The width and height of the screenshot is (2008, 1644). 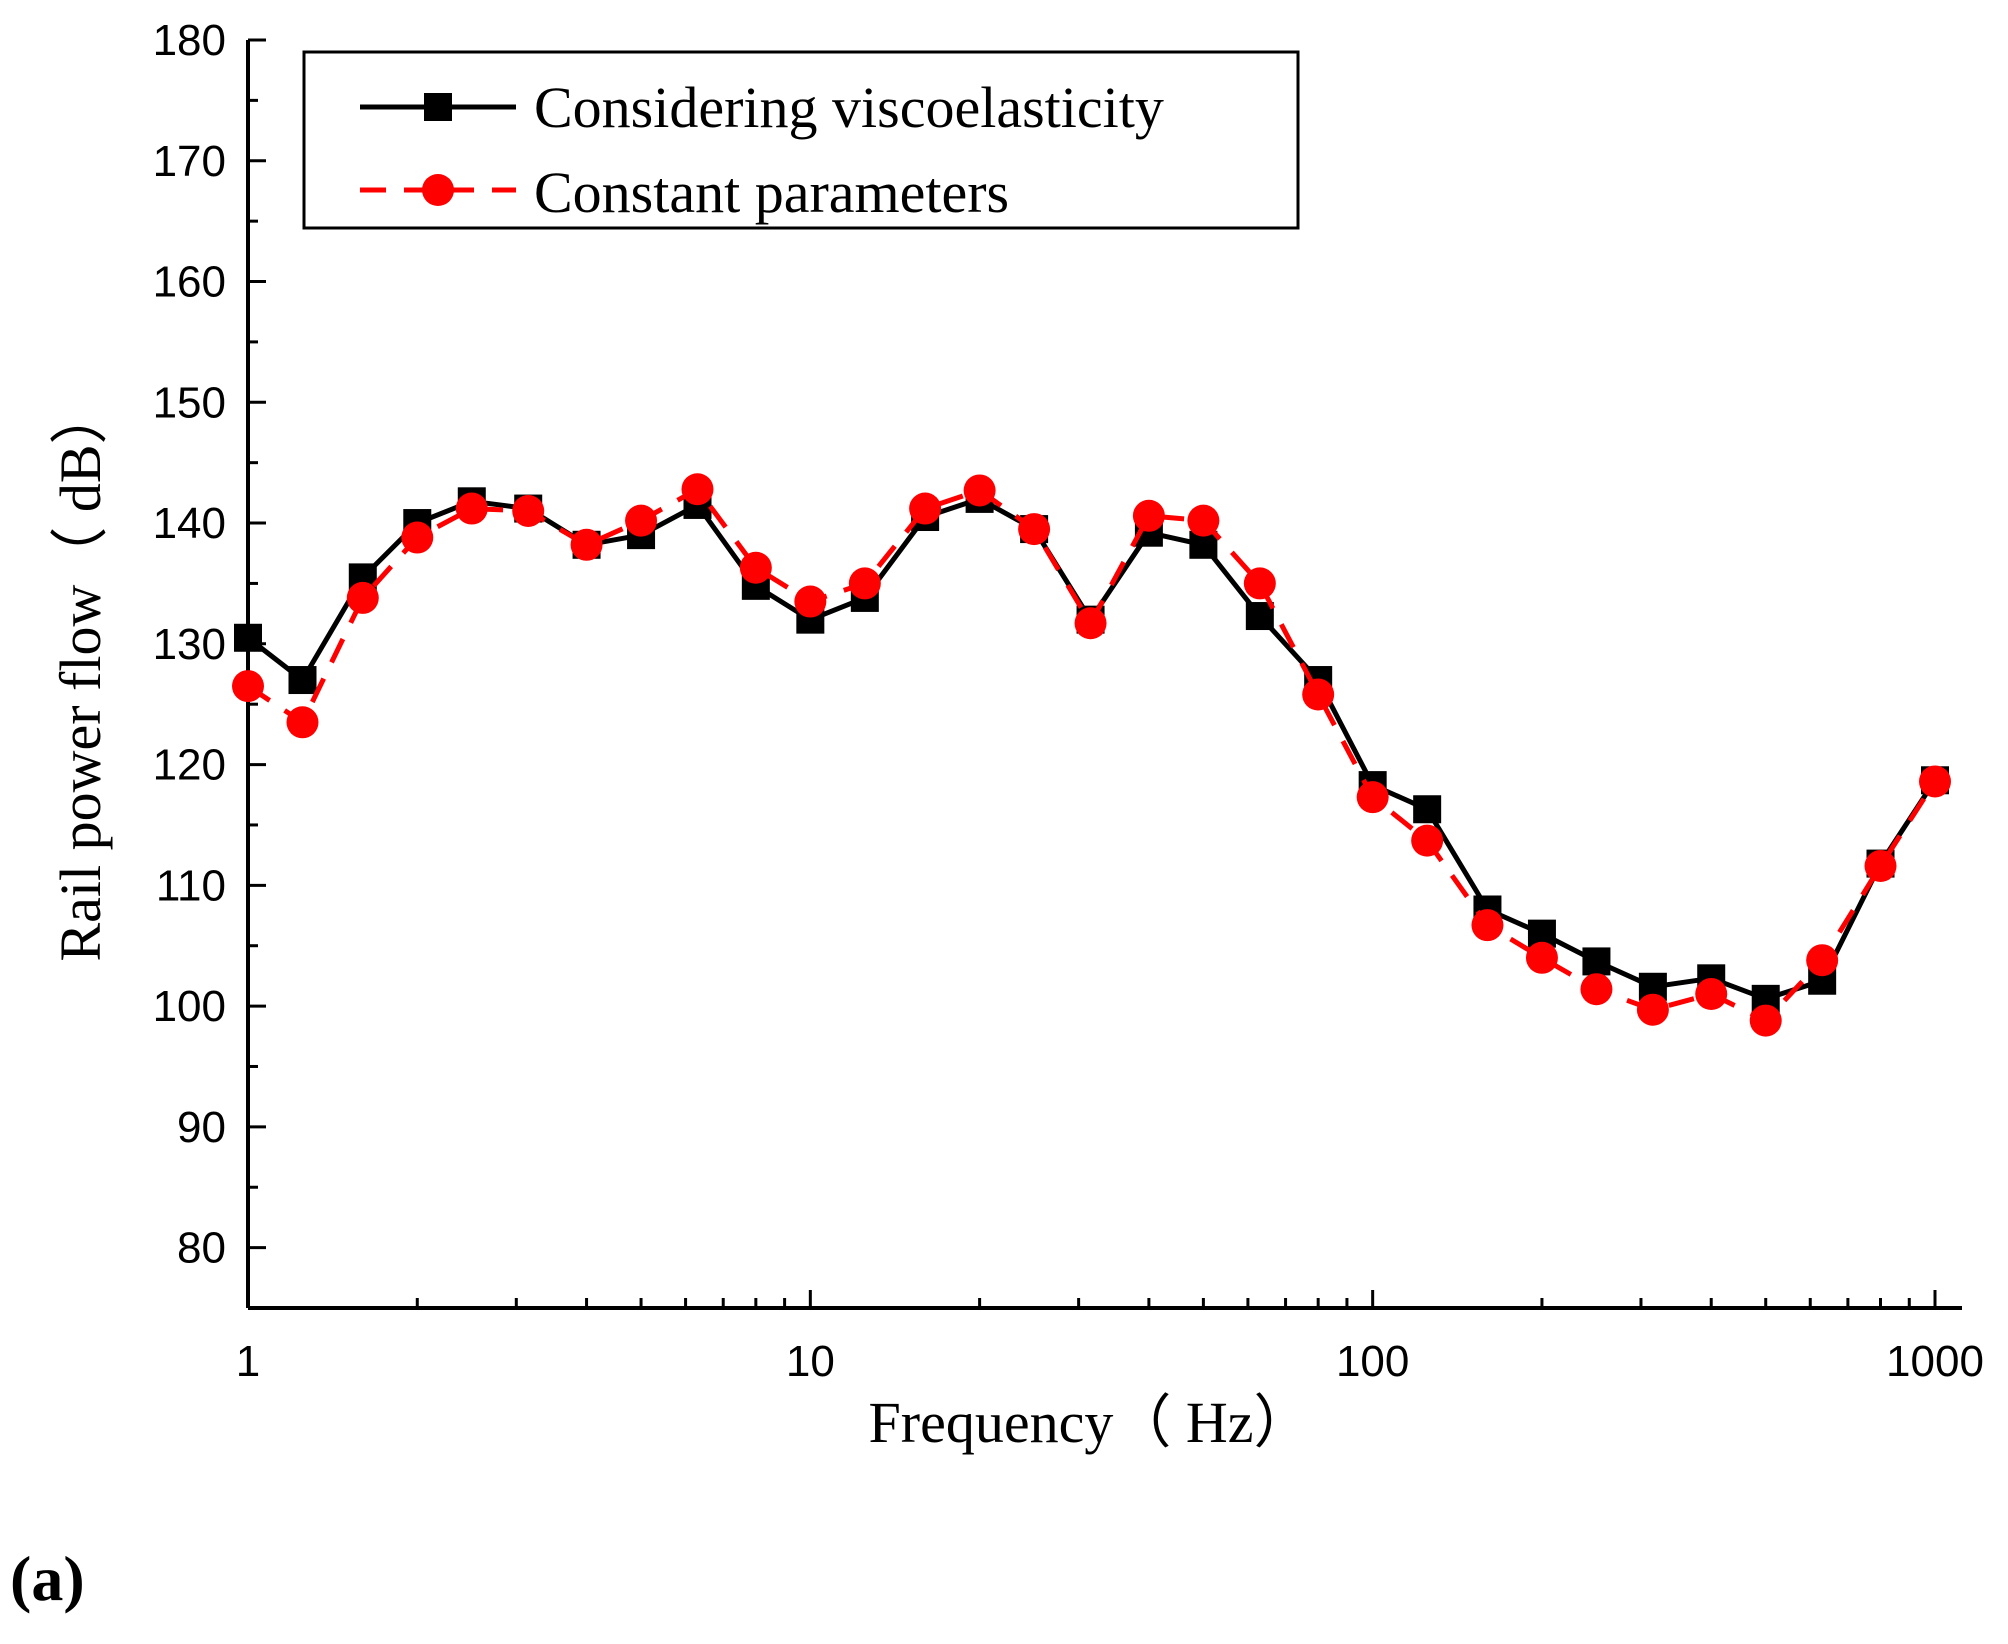 What do you see at coordinates (201, 1127) in the screenshot?
I see `y-tick-label: 90` at bounding box center [201, 1127].